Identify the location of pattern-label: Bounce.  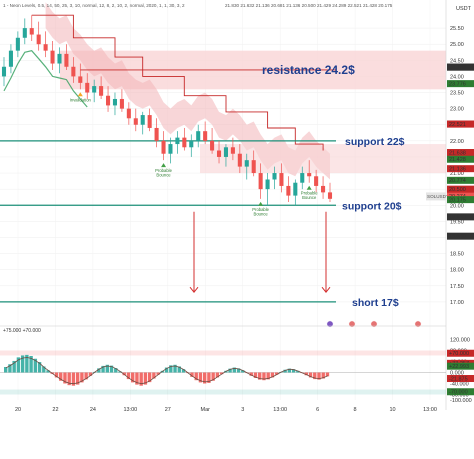
(261, 213).